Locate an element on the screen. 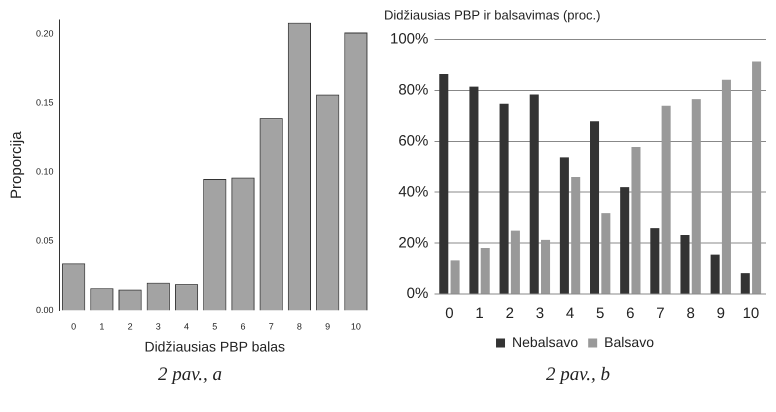  y-tick-label: 0.10 is located at coordinates (45, 171).